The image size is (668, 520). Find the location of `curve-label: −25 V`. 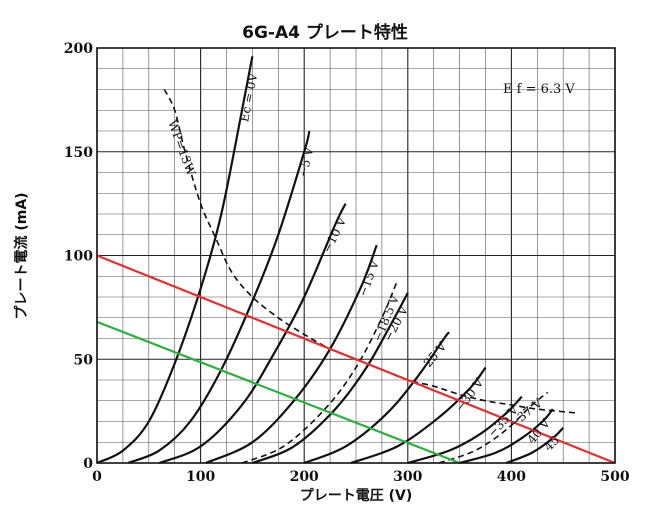

curve-label: −25 V is located at coordinates (431, 358).